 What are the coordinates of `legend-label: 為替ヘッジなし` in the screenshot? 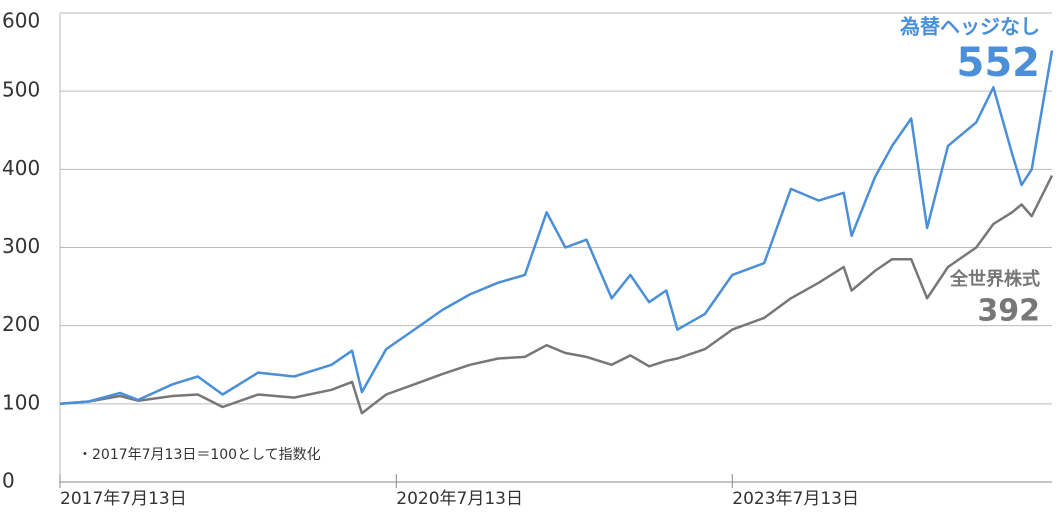 It's located at (970, 27).